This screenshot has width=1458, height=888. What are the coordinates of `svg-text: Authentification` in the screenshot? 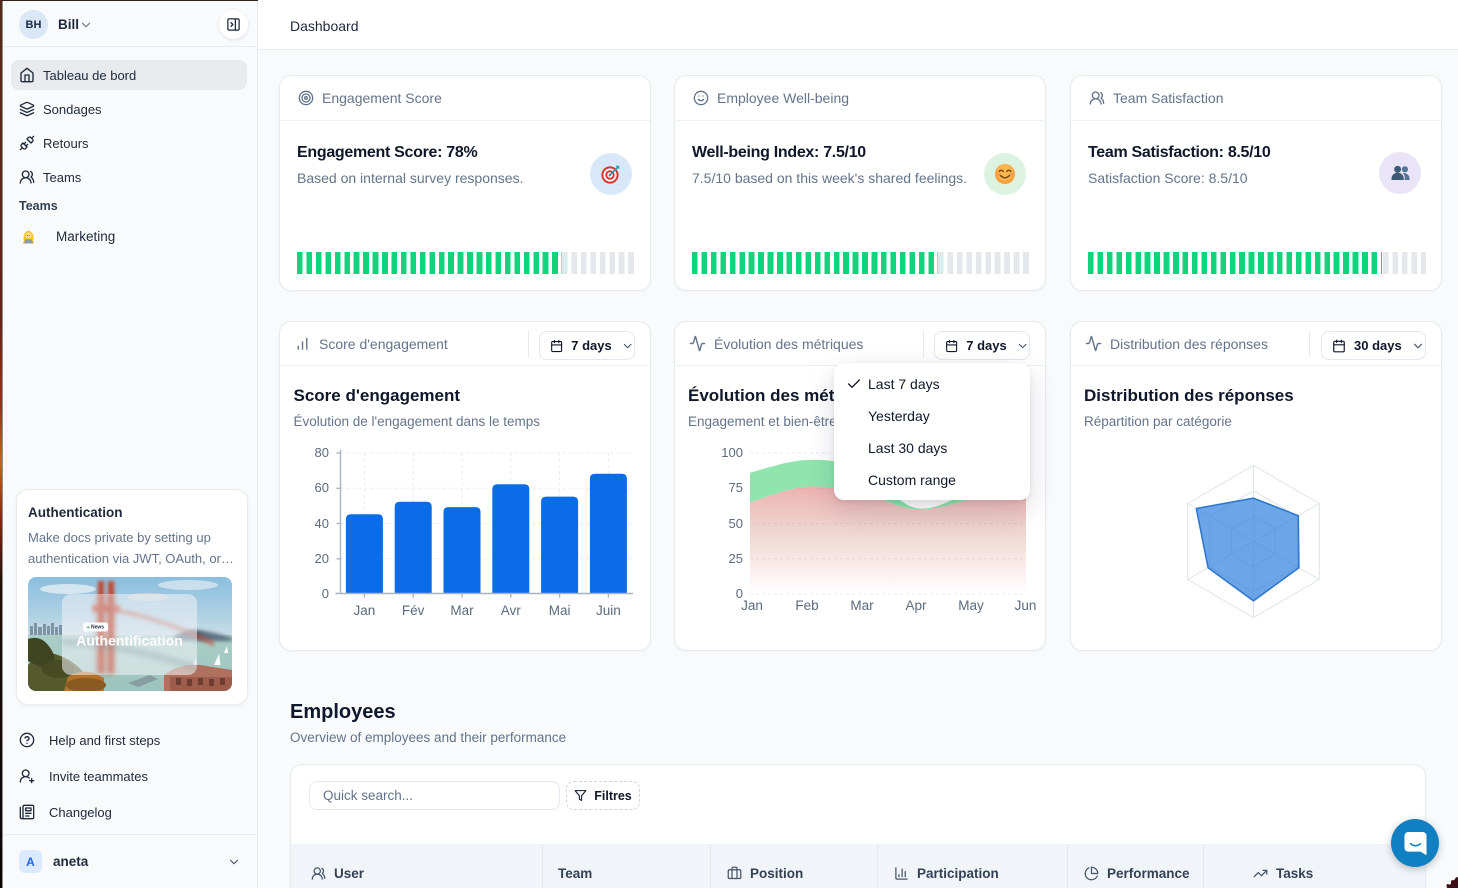 It's located at (129, 641).